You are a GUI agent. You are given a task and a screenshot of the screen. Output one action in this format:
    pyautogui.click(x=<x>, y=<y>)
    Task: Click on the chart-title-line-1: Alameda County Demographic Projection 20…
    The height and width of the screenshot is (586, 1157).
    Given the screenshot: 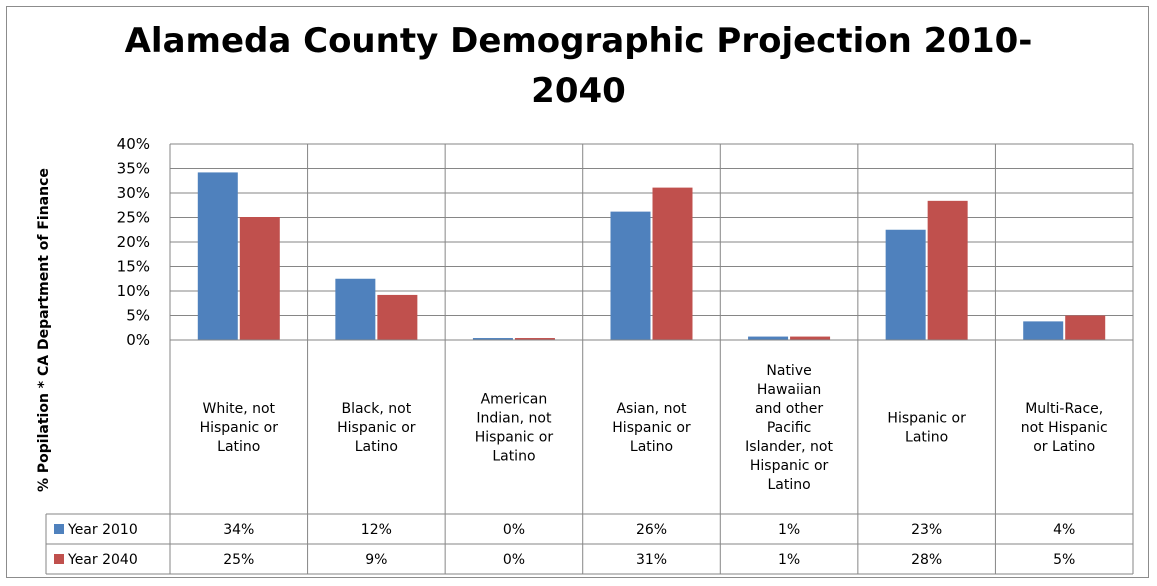 What is the action you would take?
    pyautogui.click(x=578, y=41)
    